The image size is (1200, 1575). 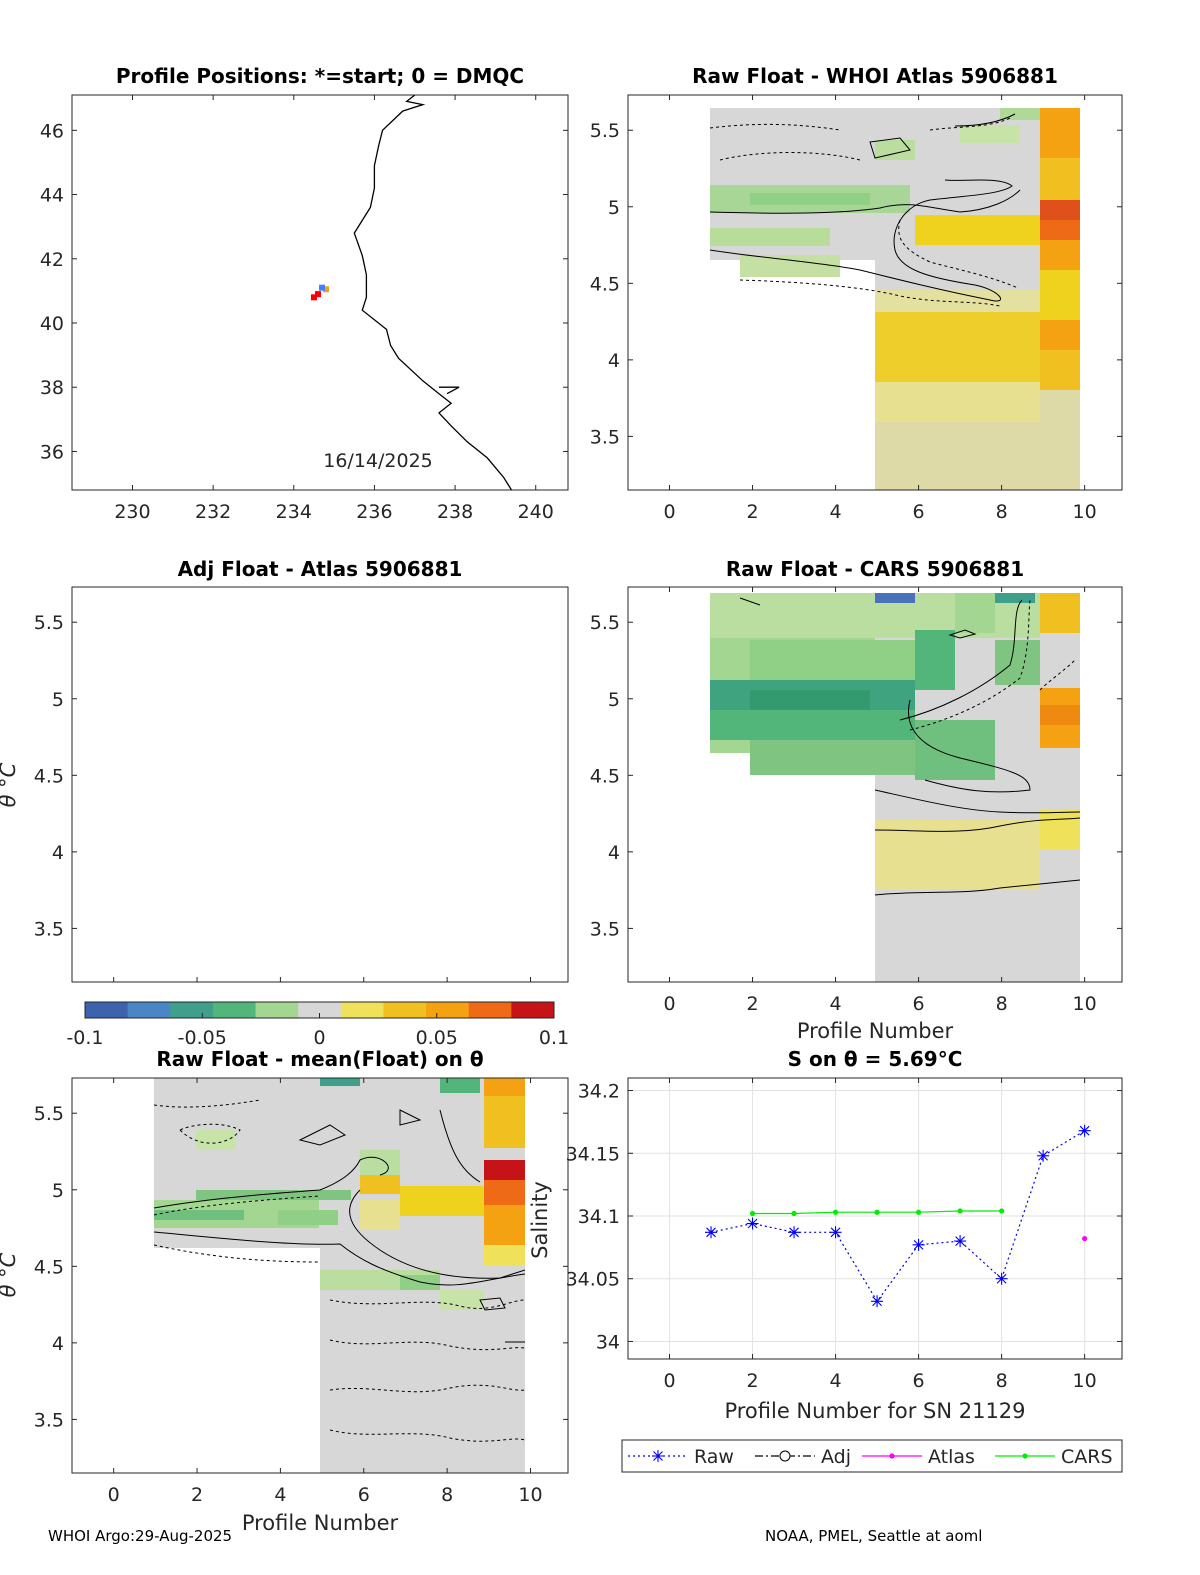 I want to click on raw-atlas-ticks: 0 2 4 6 8 10 5.5 5 4.5 4 3.5, so click(x=856, y=309).